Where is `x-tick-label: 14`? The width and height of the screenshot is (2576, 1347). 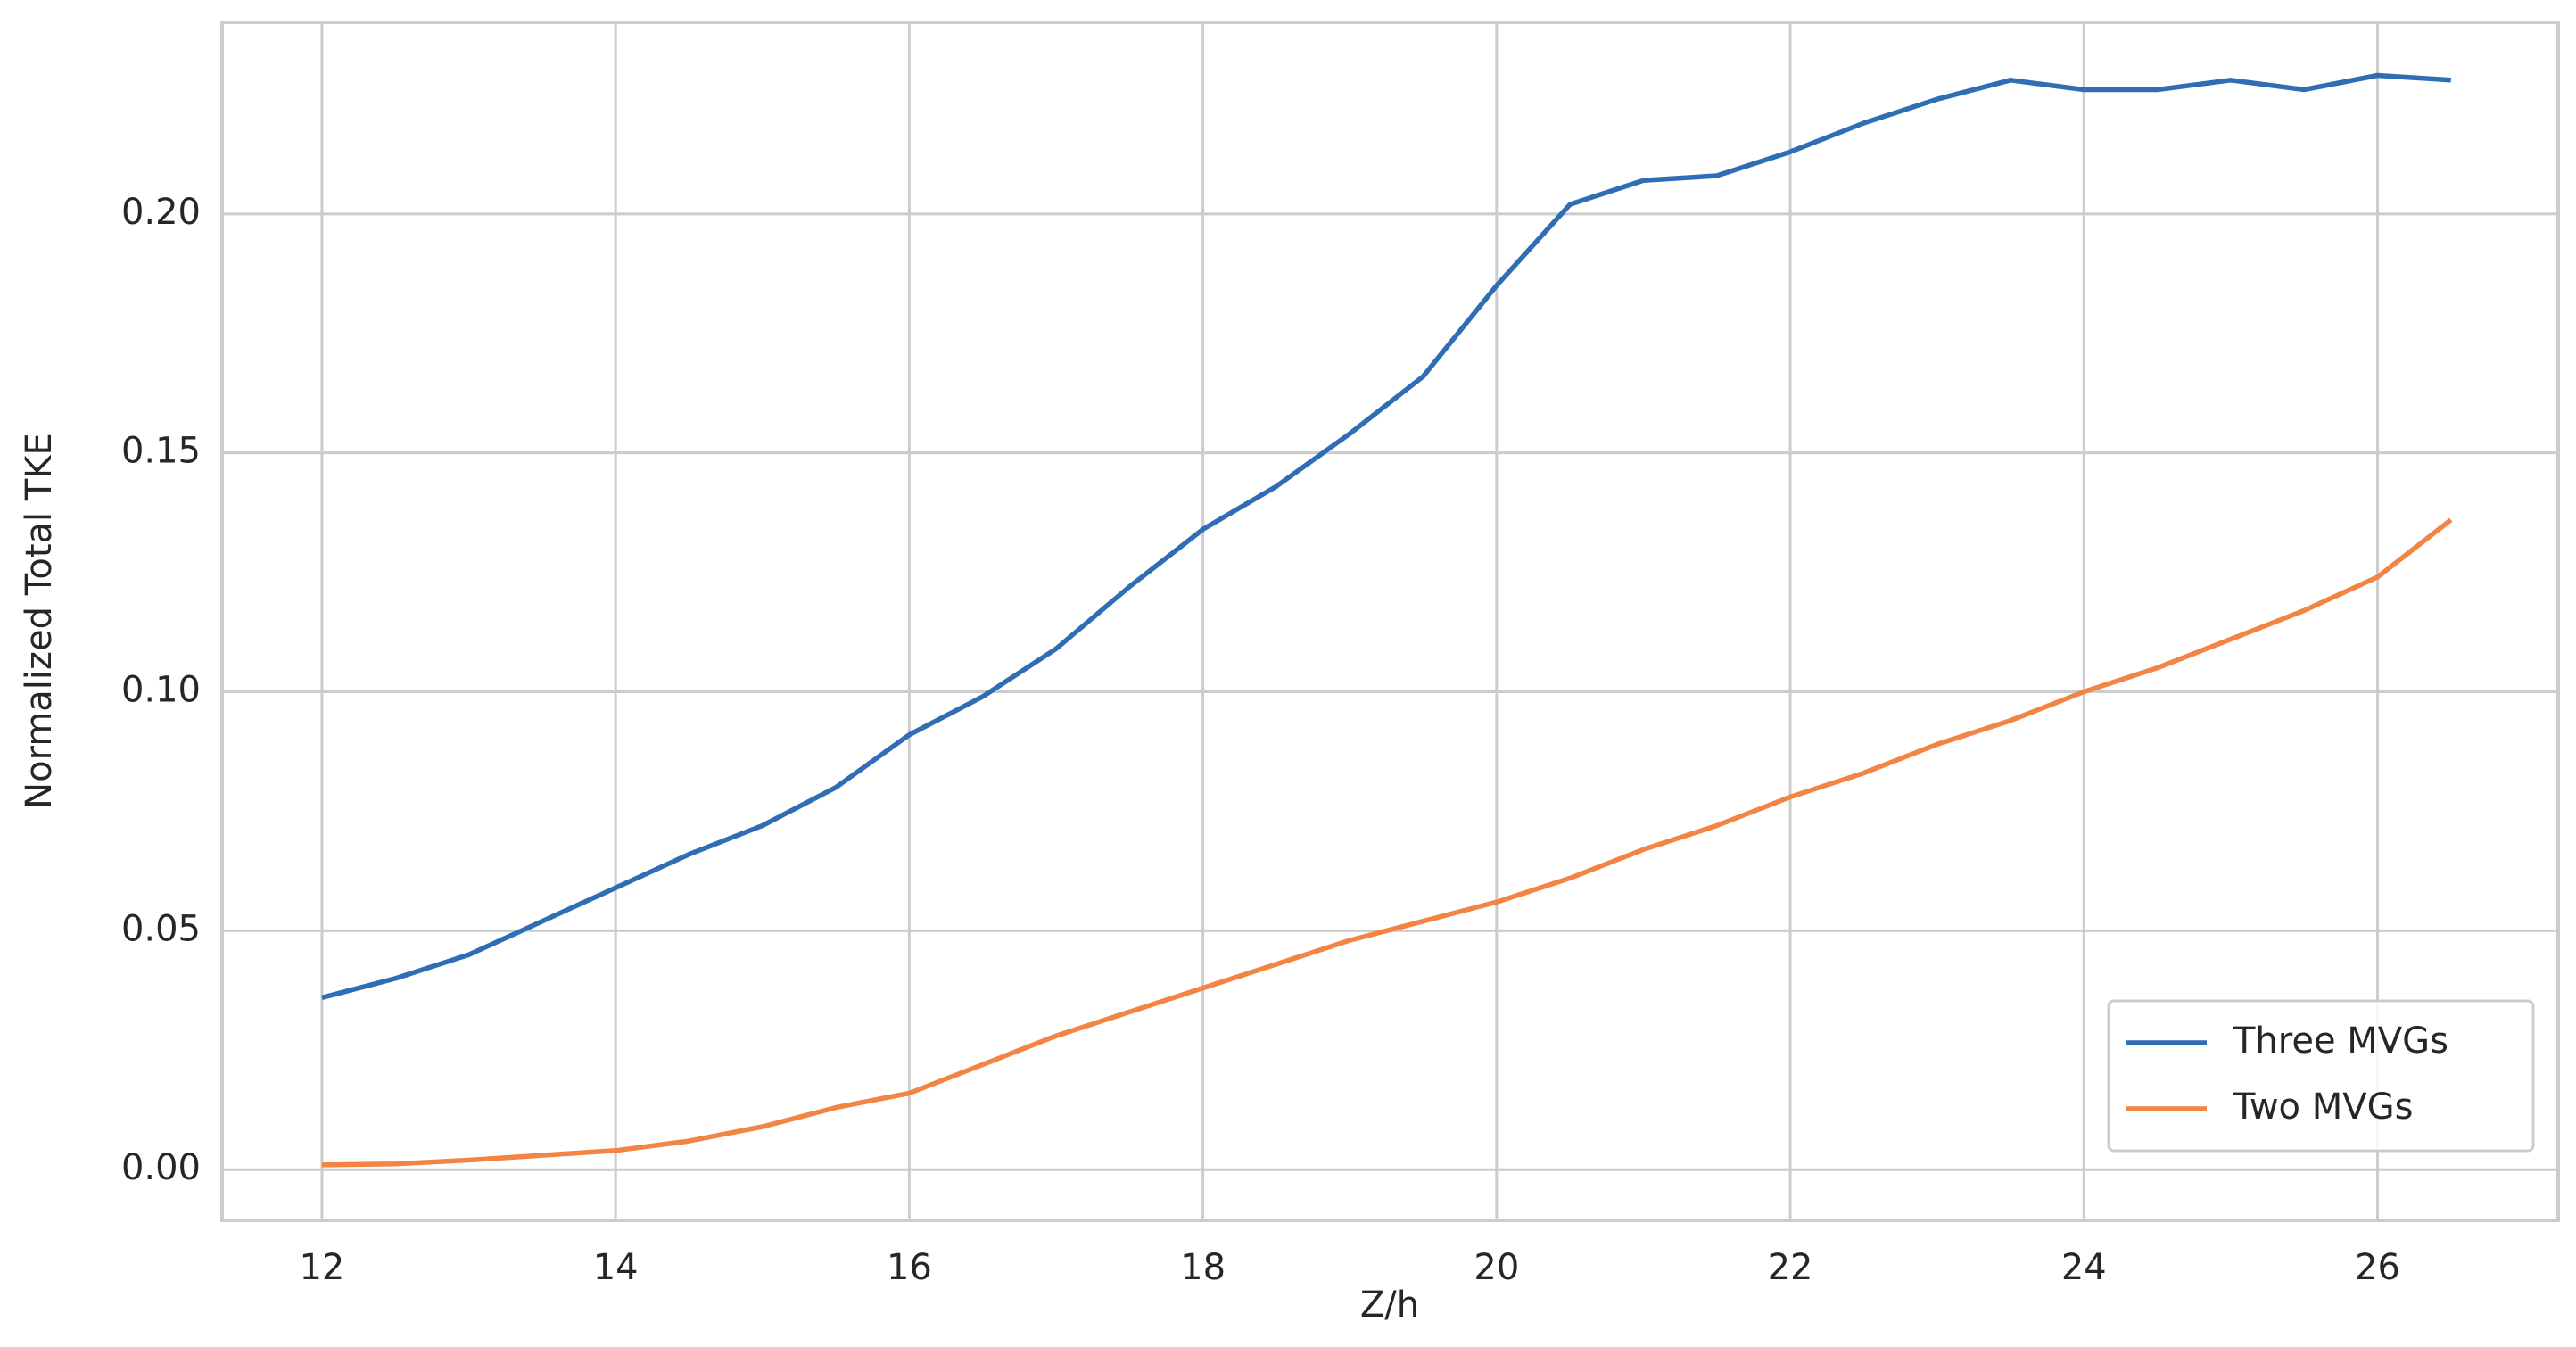 x-tick-label: 14 is located at coordinates (616, 1267).